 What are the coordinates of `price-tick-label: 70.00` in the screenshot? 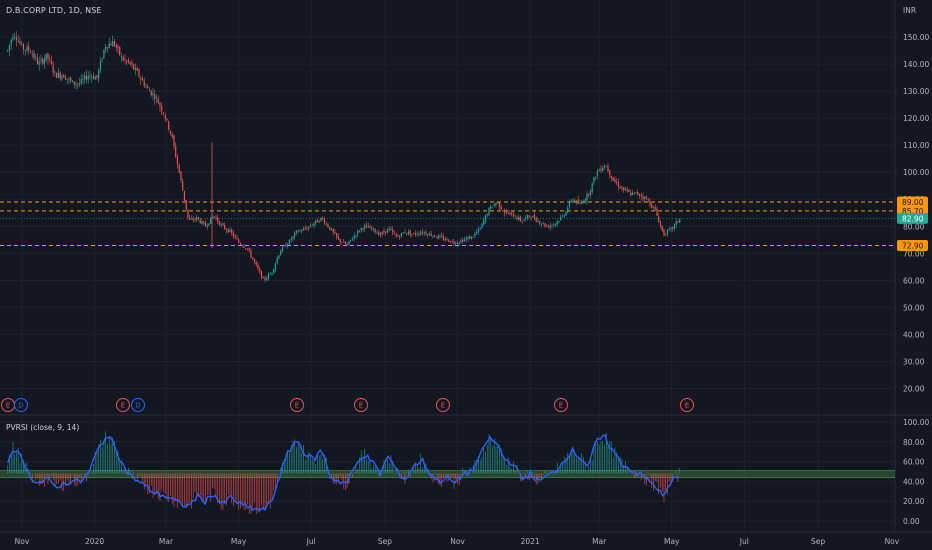 It's located at (914, 253).